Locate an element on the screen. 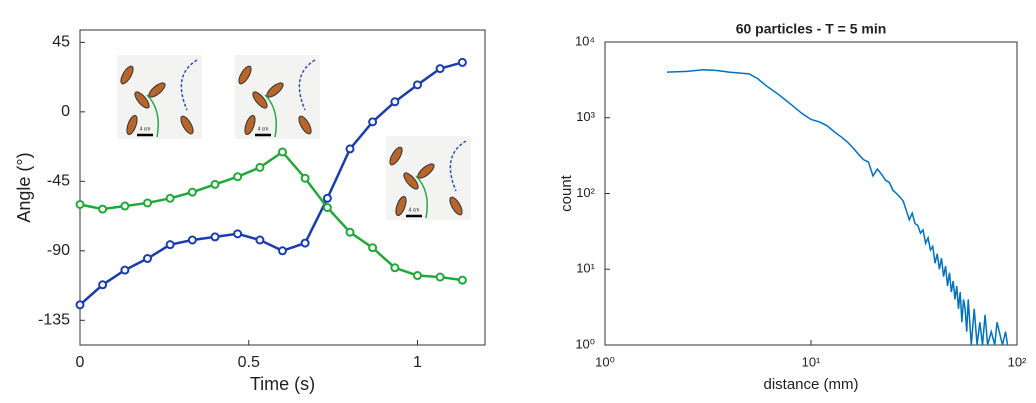  y-axis-label: count is located at coordinates (566, 193).